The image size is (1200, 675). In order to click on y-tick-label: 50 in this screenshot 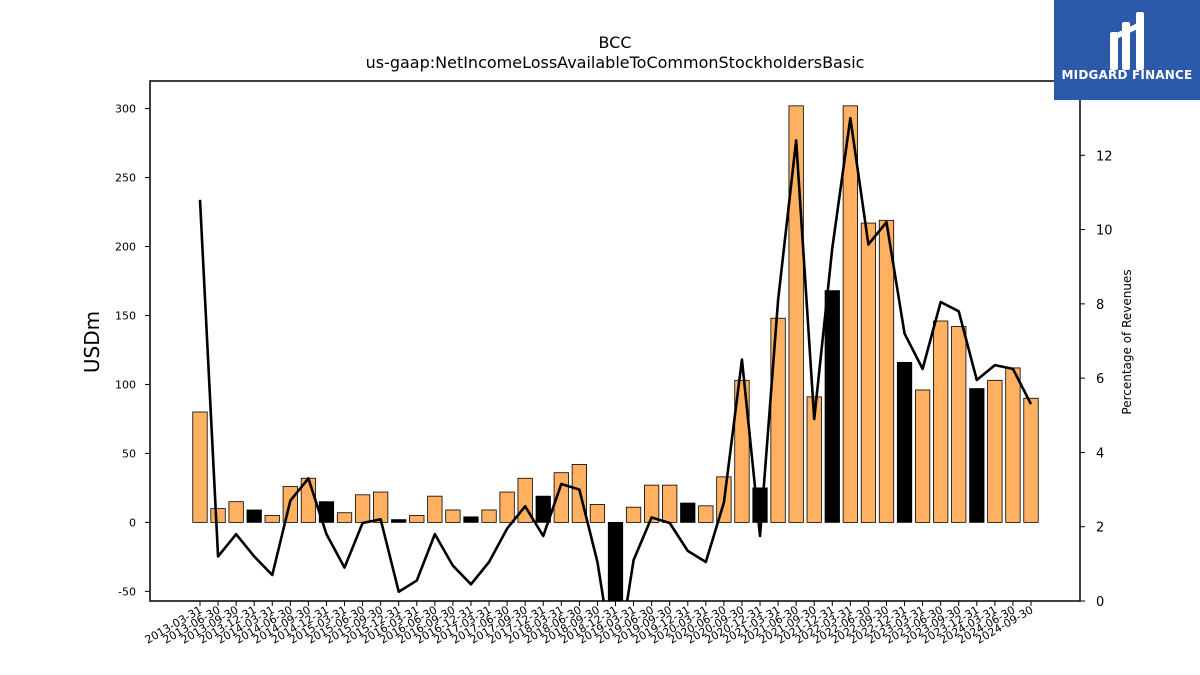, I will do `click(129, 453)`.